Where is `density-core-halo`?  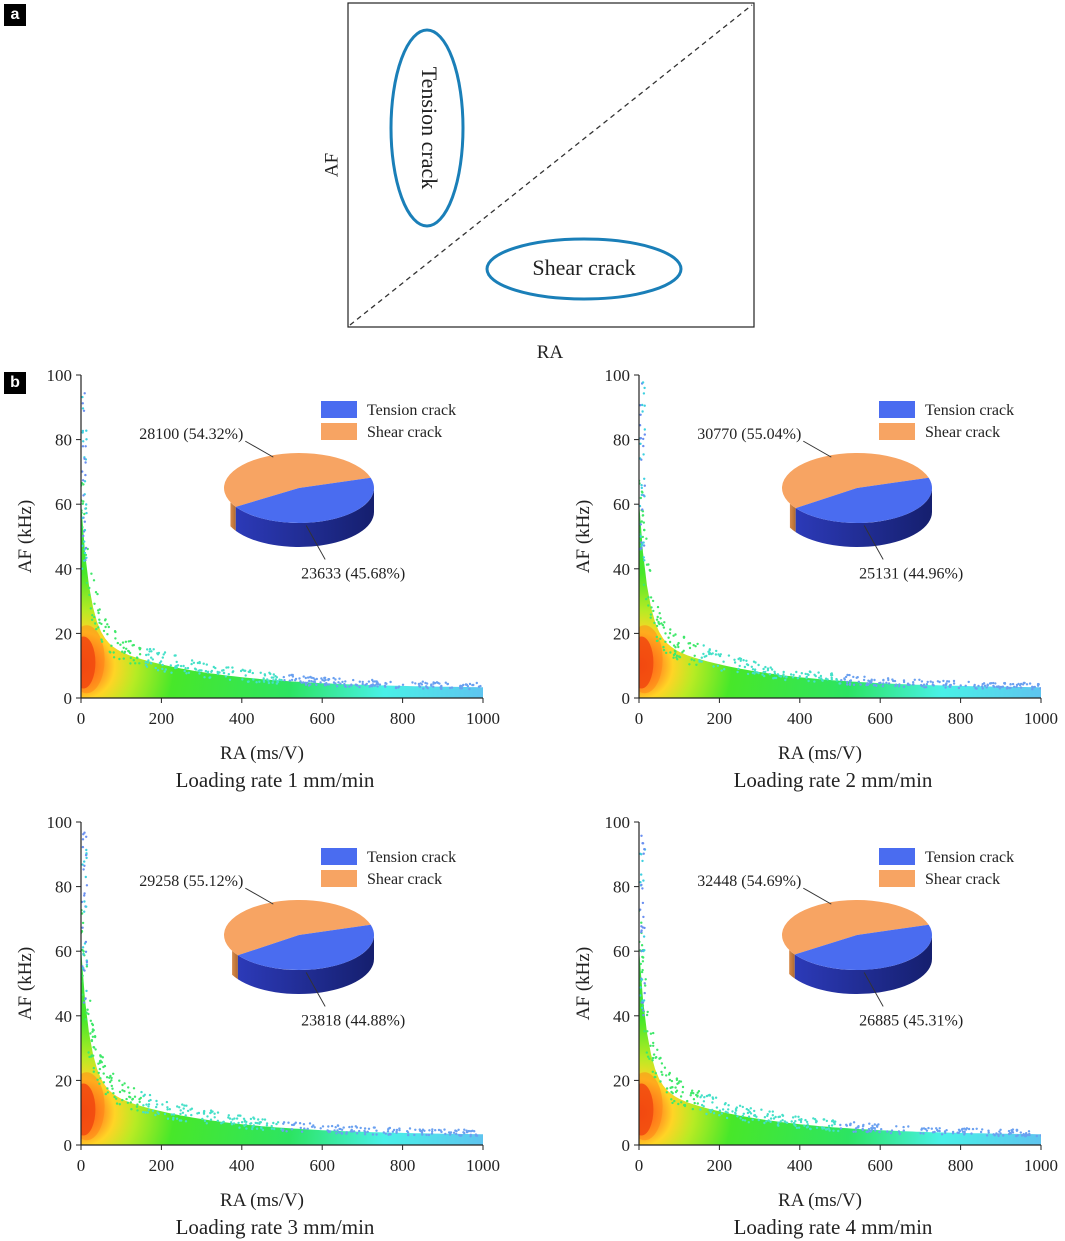 density-core-halo is located at coordinates (651, 1106).